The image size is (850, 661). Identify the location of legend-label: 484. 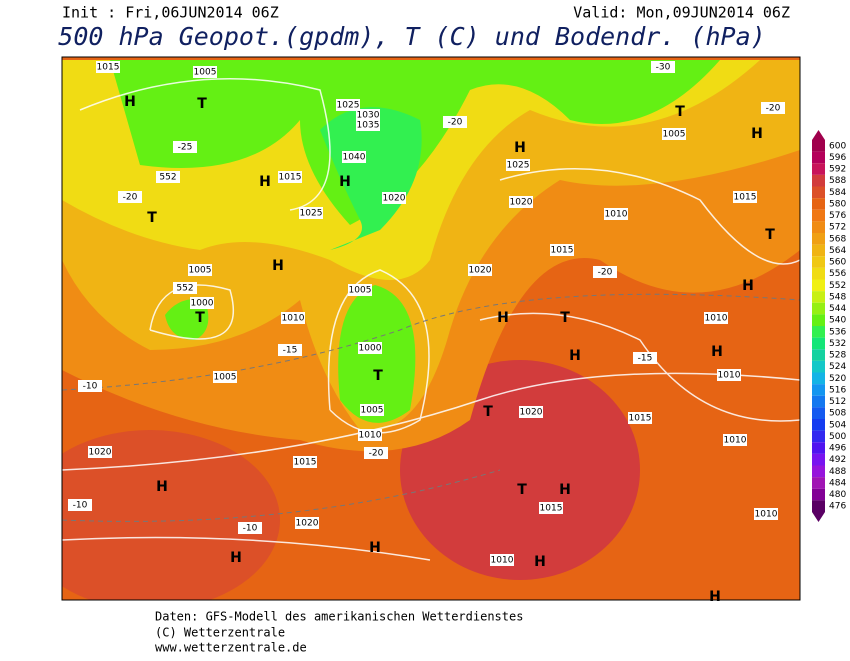
(837, 483).